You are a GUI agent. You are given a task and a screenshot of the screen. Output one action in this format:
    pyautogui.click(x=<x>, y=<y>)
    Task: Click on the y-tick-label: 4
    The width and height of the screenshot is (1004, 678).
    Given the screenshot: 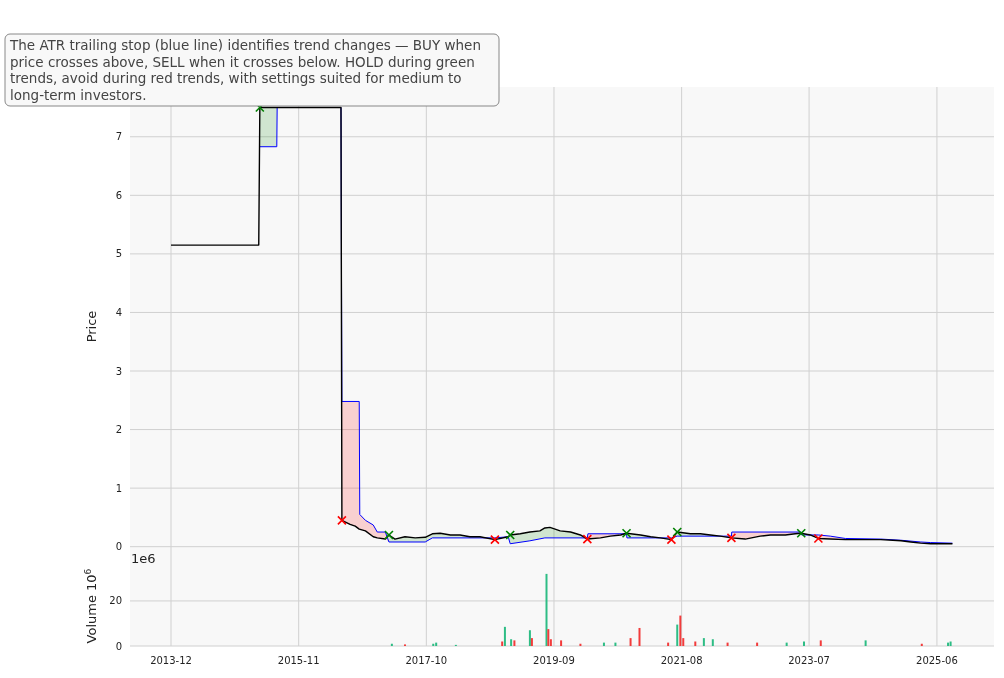 What is the action you would take?
    pyautogui.click(x=118, y=312)
    